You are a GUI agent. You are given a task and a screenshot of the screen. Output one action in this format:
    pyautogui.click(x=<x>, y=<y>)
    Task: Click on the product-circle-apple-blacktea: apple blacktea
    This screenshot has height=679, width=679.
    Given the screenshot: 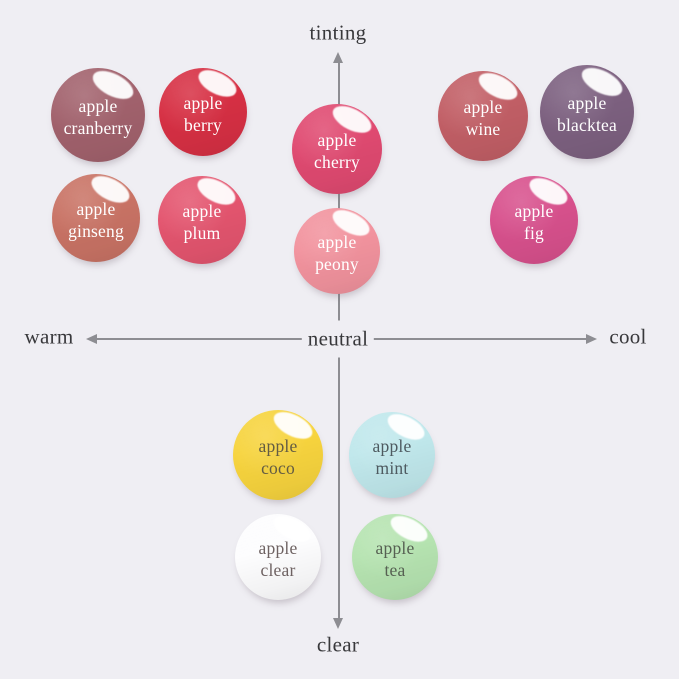 What is the action you would take?
    pyautogui.click(x=587, y=110)
    